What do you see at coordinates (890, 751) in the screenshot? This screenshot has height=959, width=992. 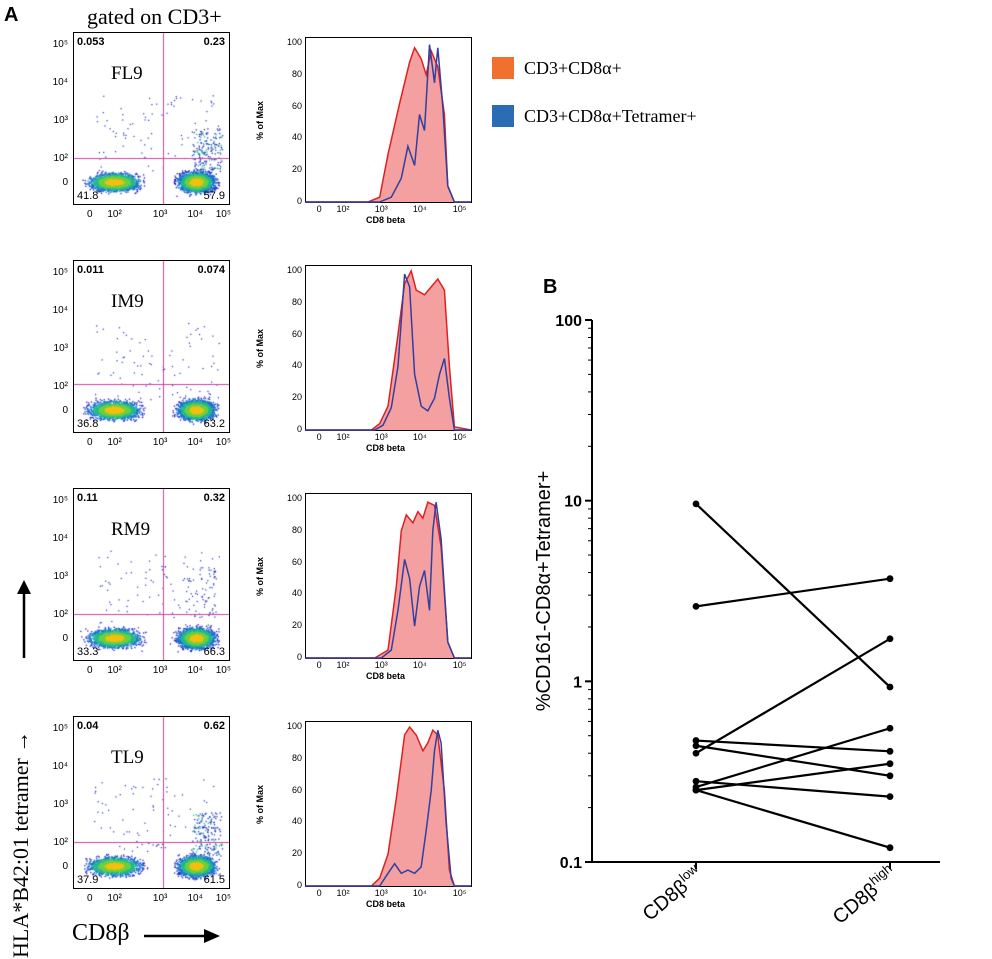 I see `point-s3-high` at bounding box center [890, 751].